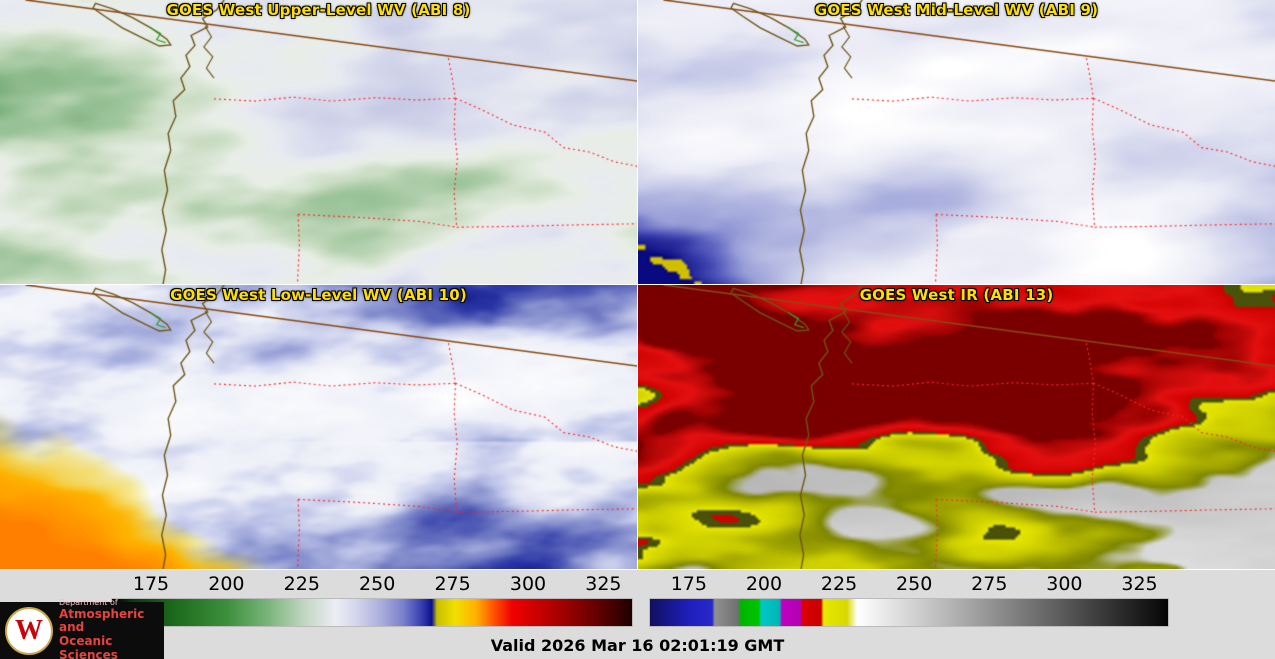  Describe the element at coordinates (88, 646) in the screenshot. I see `logo-line2-label: Oceanic Sciences` at that location.